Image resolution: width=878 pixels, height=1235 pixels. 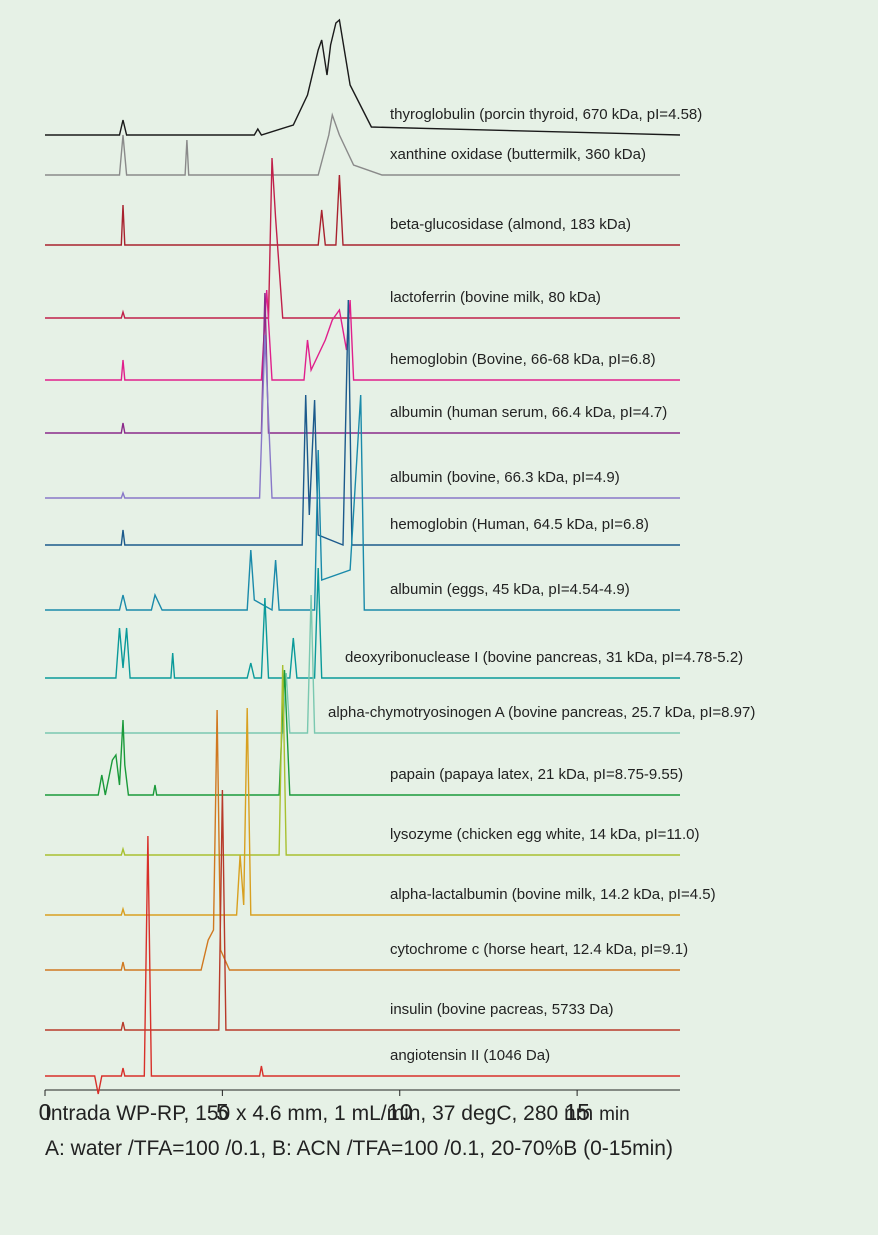 What do you see at coordinates (510, 224) in the screenshot?
I see `trace-label: beta-glucosidase (almond, 183 kDa)` at bounding box center [510, 224].